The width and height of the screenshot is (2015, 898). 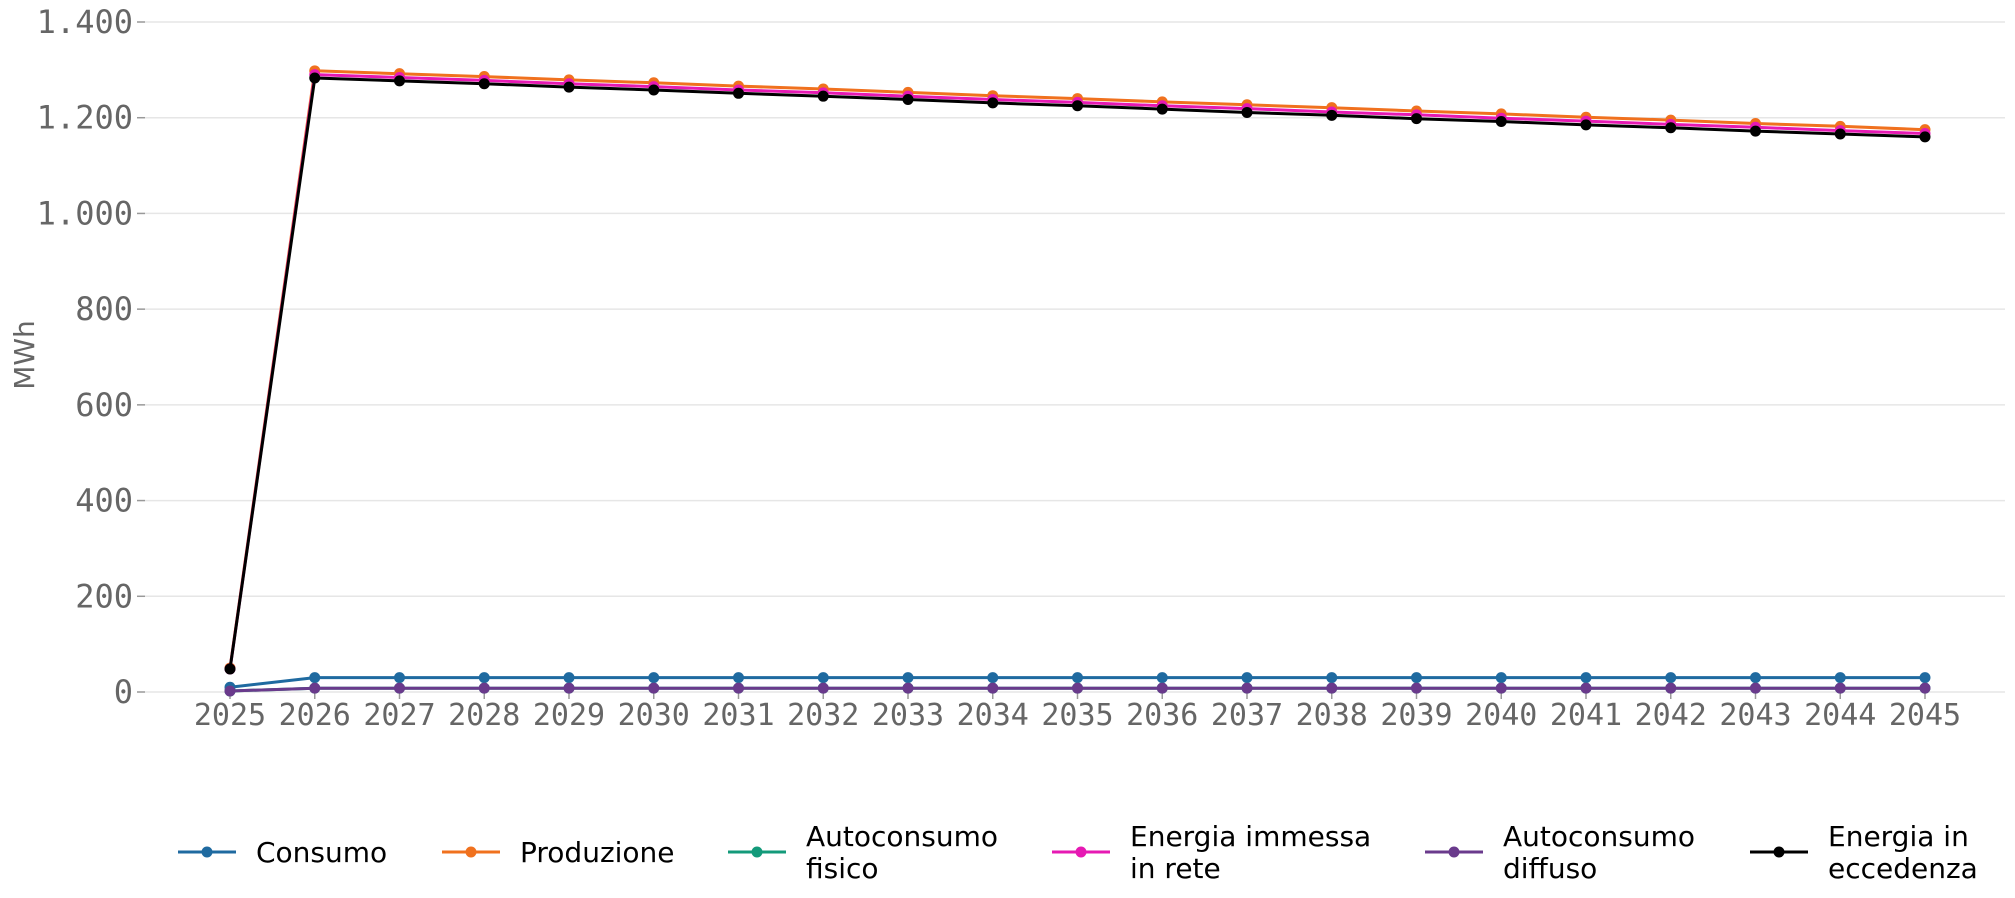 What do you see at coordinates (85, 213) in the screenshot?
I see `y-tick-label: 1.000` at bounding box center [85, 213].